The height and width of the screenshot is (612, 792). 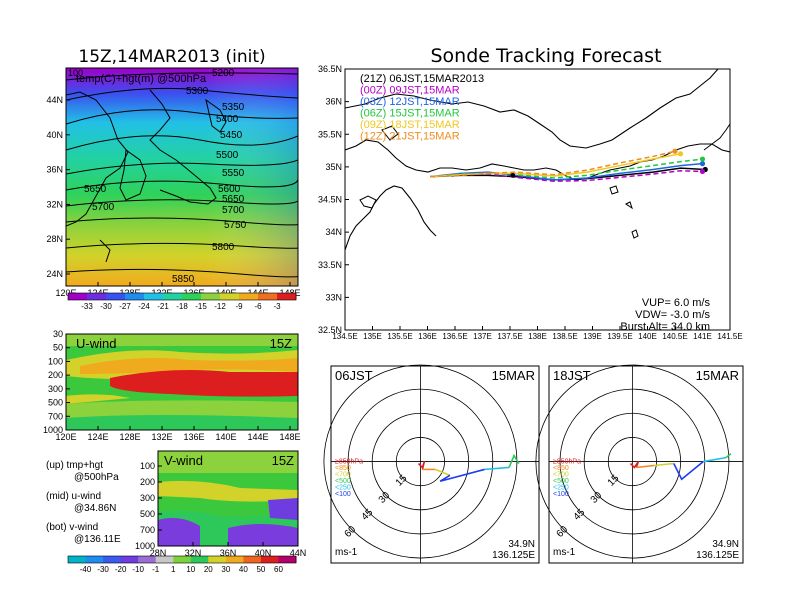 What do you see at coordinates (482, 336) in the screenshot?
I see `track-x-tick-label: 137E` at bounding box center [482, 336].